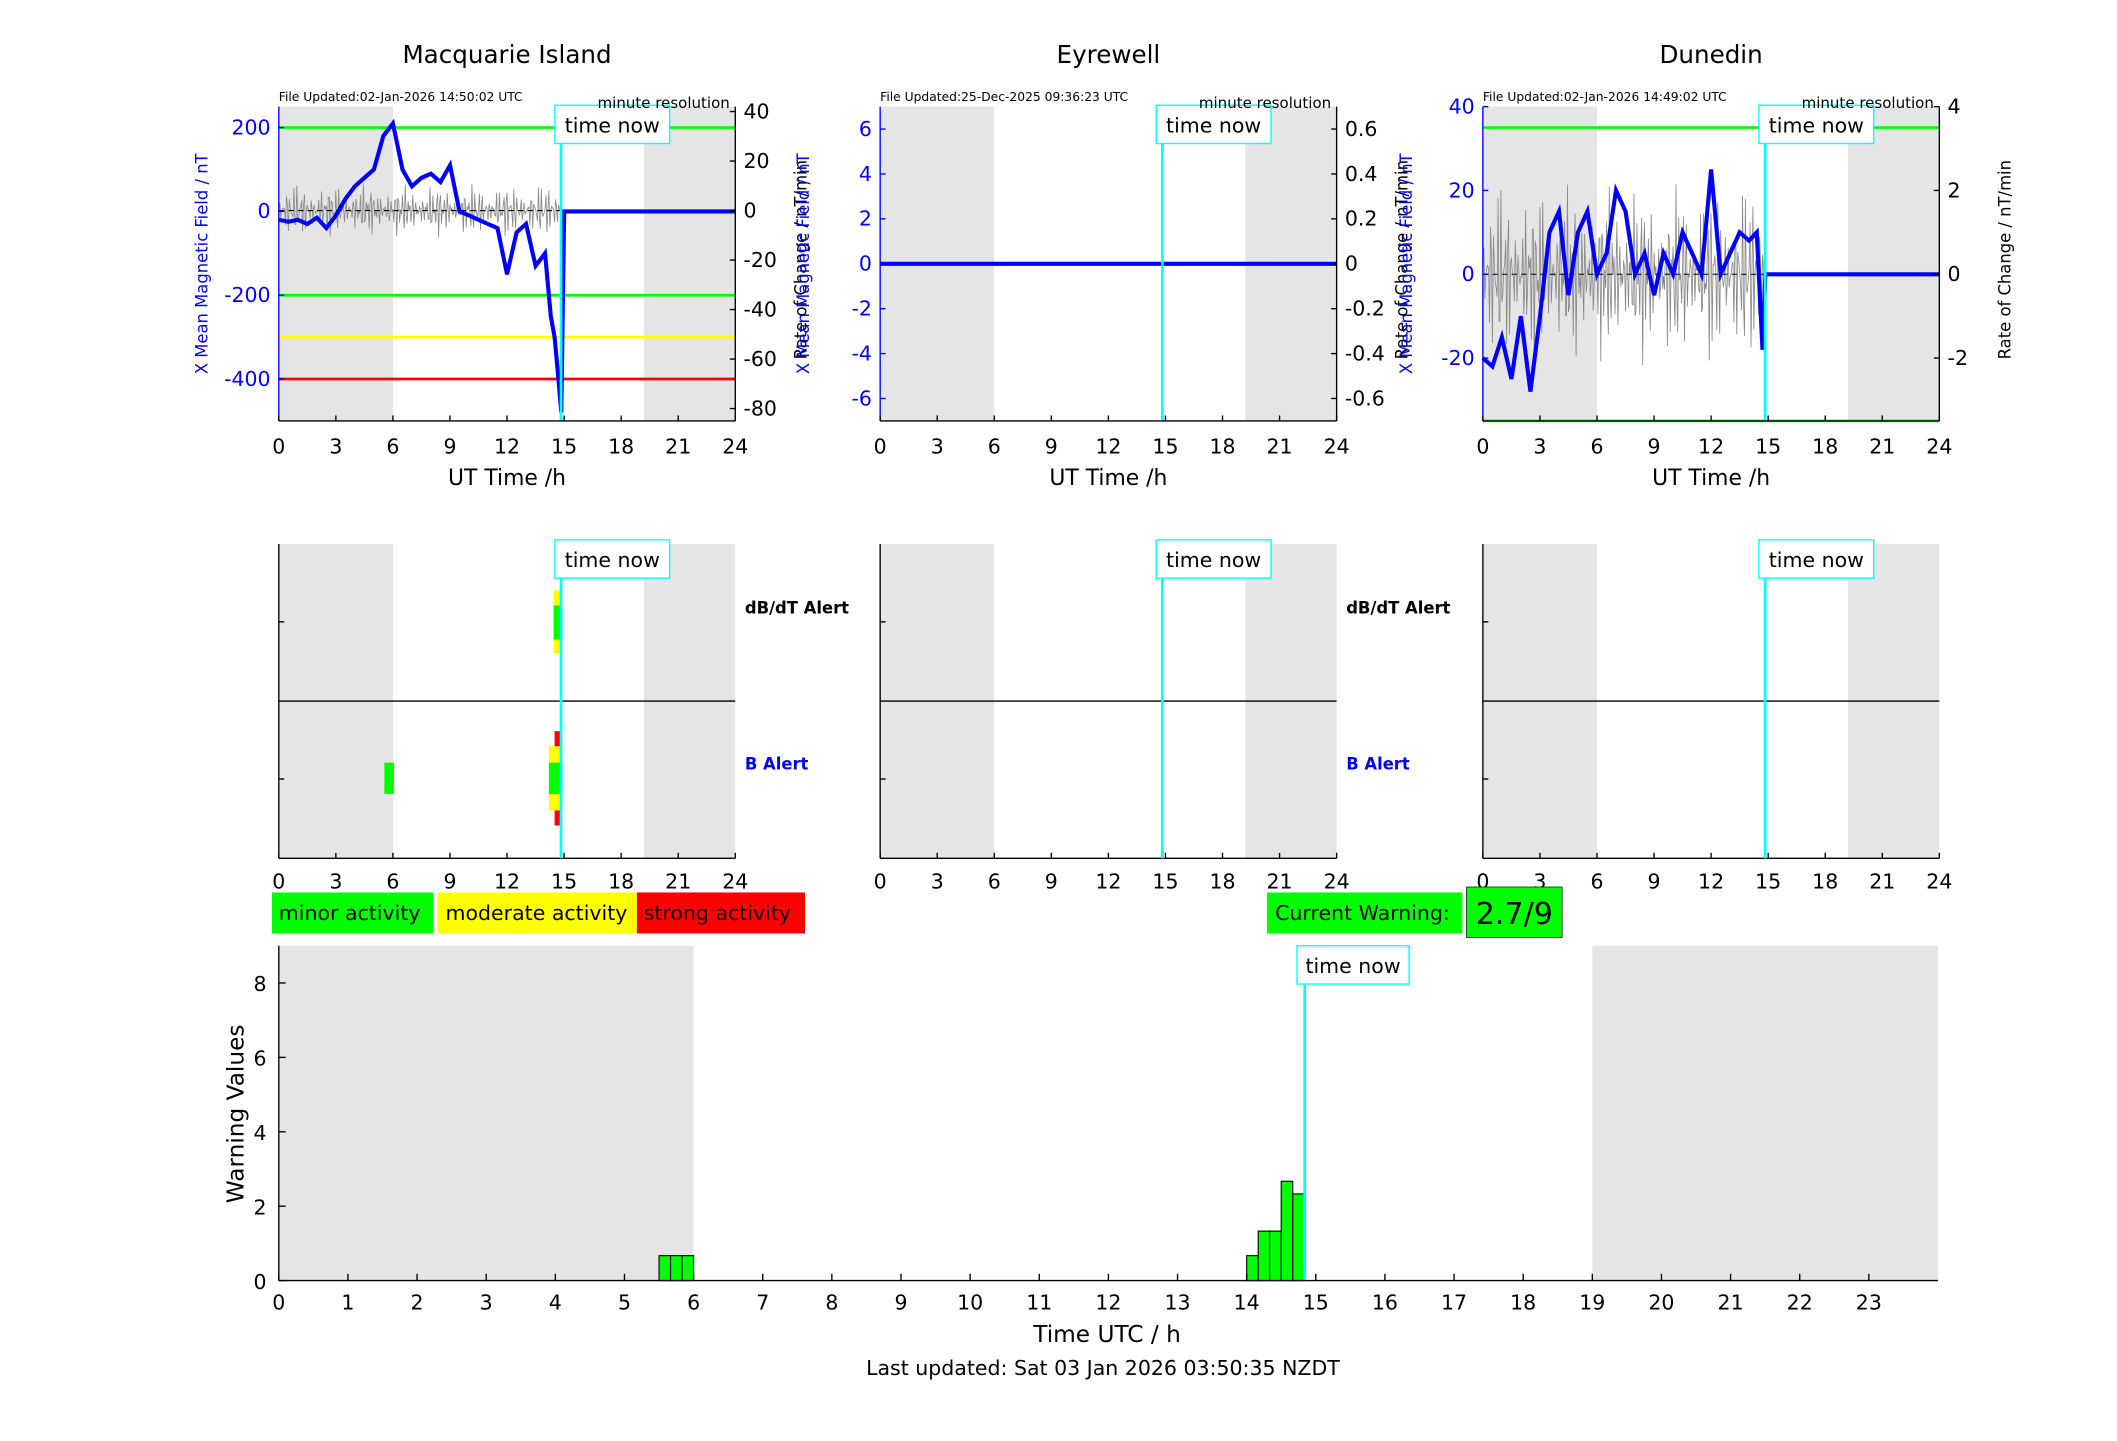  I want to click on legend-strong-label: strong activity, so click(717, 913).